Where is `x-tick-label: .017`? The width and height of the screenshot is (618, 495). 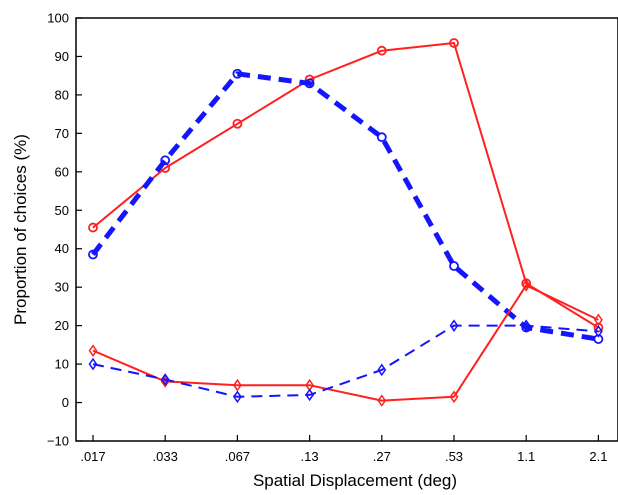
x-tick-label: .017 is located at coordinates (92, 456).